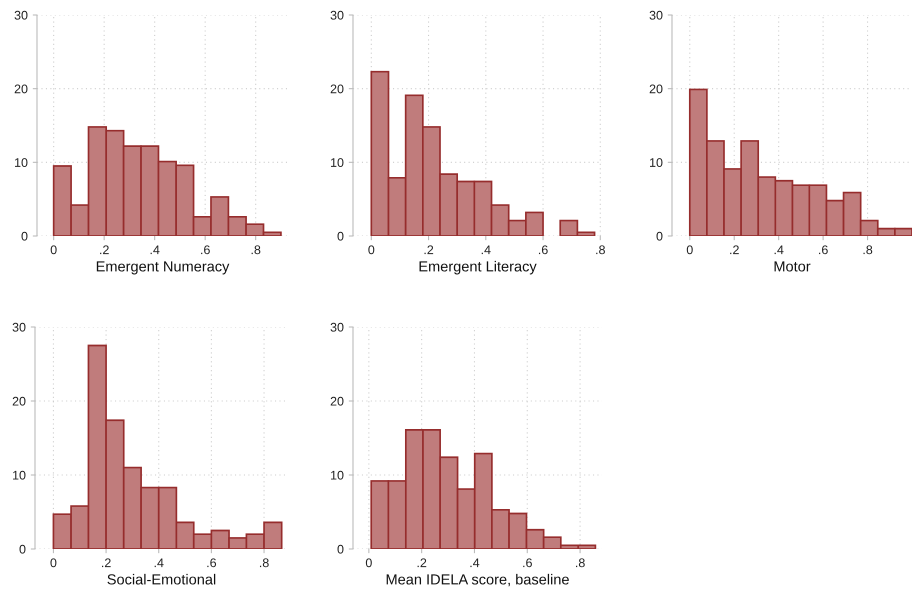 This screenshot has width=915, height=596. What do you see at coordinates (477, 580) in the screenshot?
I see `x-axis-title: Mean IDELA score, baseline` at bounding box center [477, 580].